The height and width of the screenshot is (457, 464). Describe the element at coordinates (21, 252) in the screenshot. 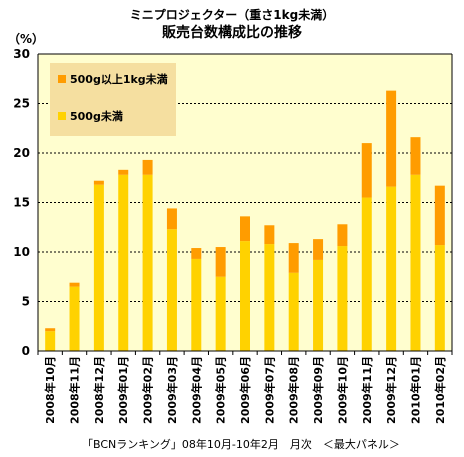

I see `y-tick-label: 10` at that location.